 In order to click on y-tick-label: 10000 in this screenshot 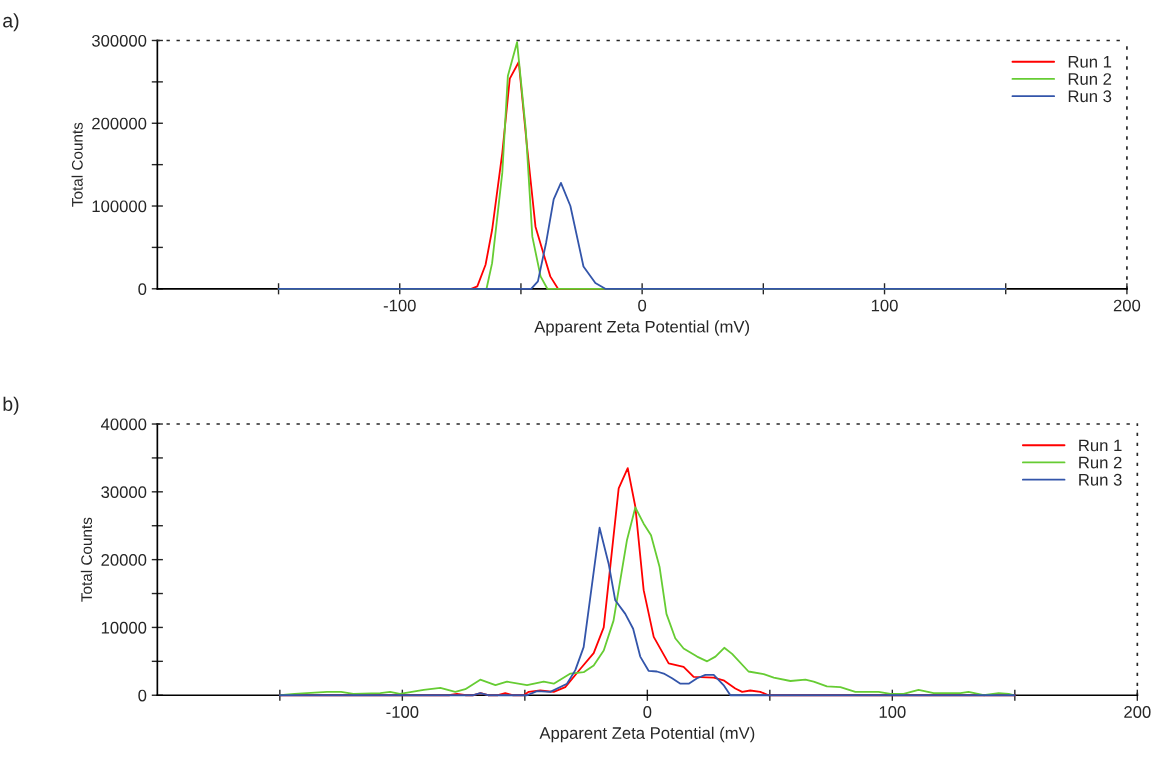, I will do `click(124, 627)`.